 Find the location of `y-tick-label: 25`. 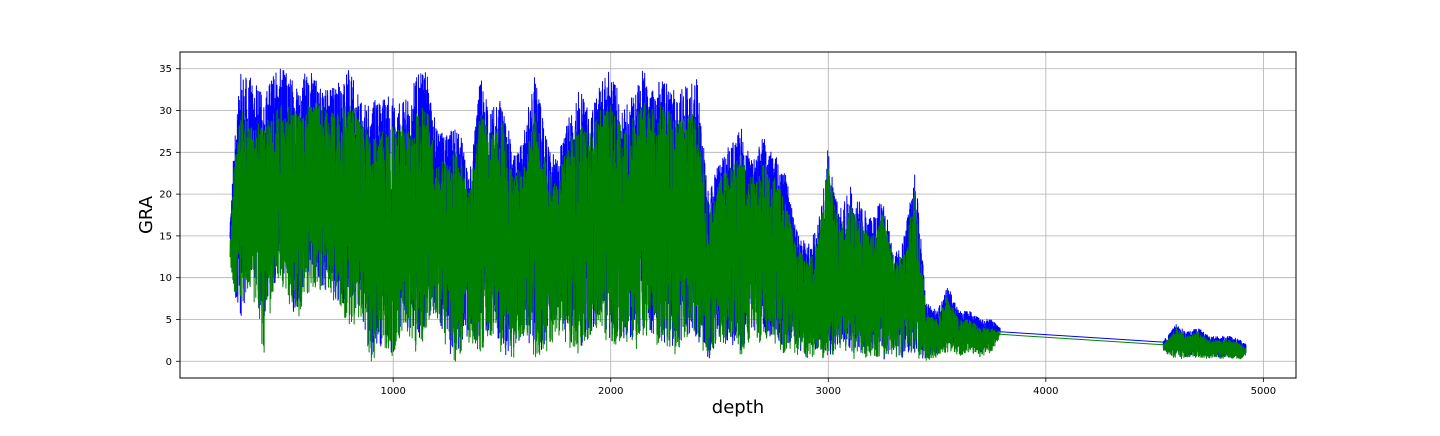

y-tick-label: 25 is located at coordinates (165, 153).